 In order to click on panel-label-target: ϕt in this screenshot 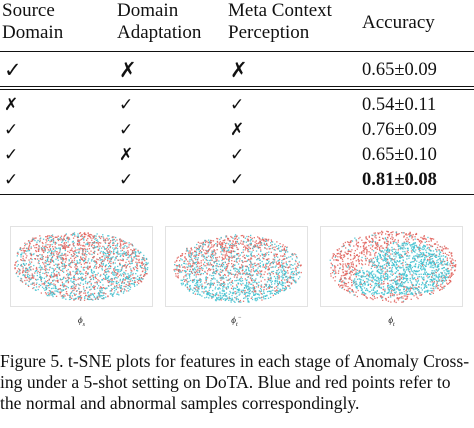, I will do `click(391, 321)`.